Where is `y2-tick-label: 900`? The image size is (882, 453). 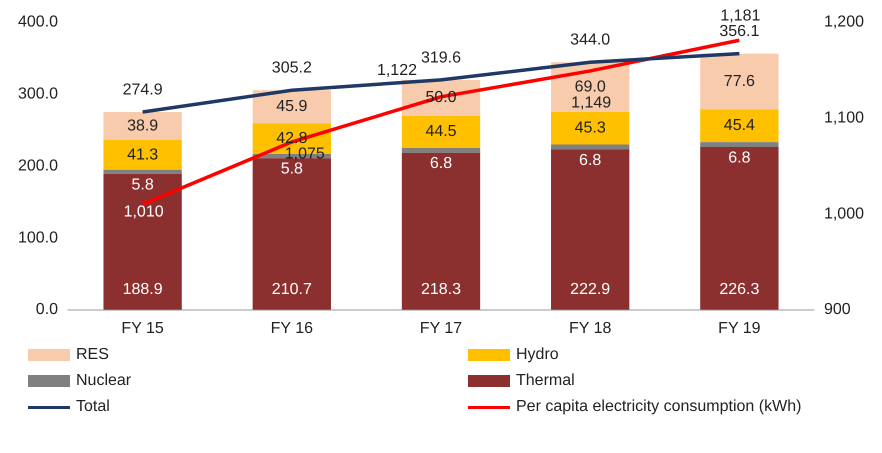
y2-tick-label: 900 is located at coordinates (837, 309).